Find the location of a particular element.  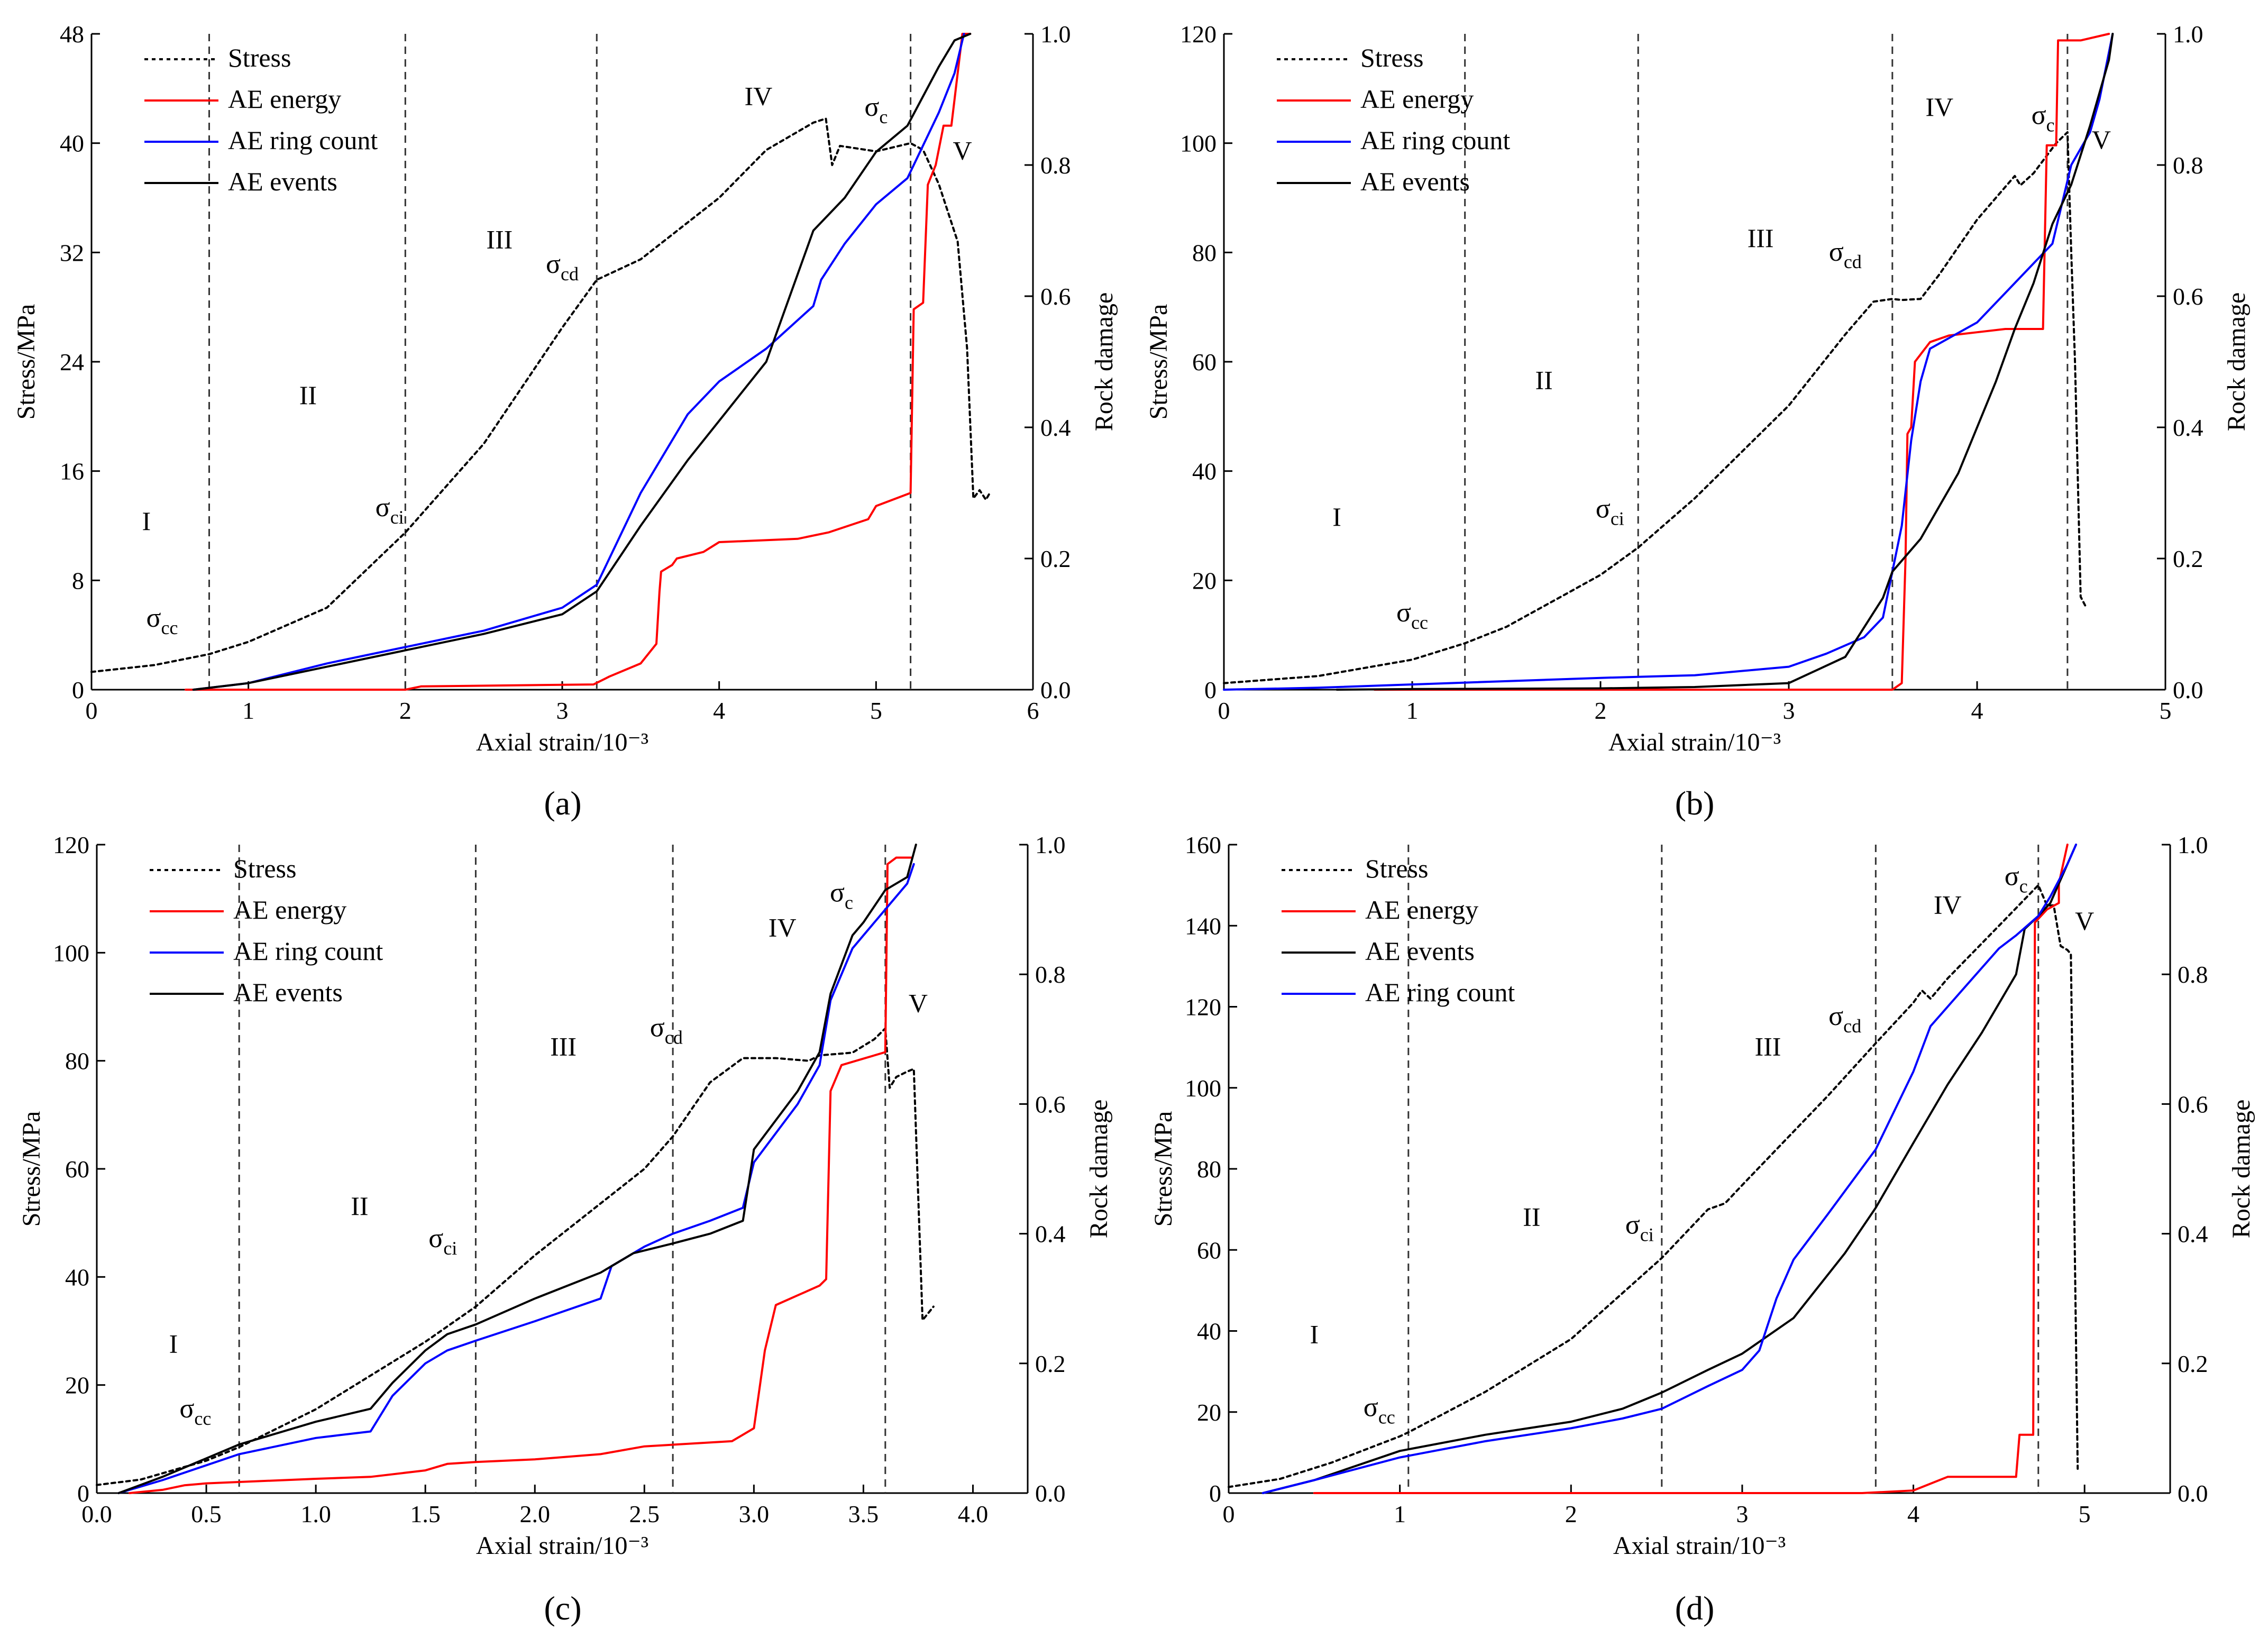

x-tick-label: 4.0 is located at coordinates (973, 1513).